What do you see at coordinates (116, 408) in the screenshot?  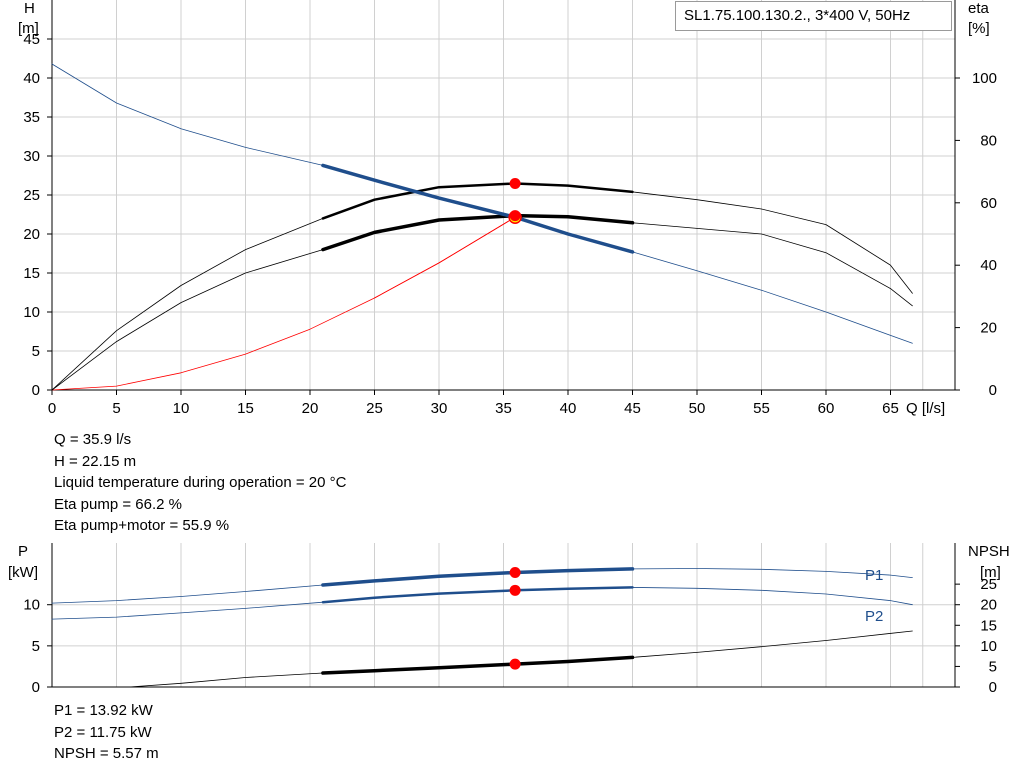 I see `x-tick-label: 5` at bounding box center [116, 408].